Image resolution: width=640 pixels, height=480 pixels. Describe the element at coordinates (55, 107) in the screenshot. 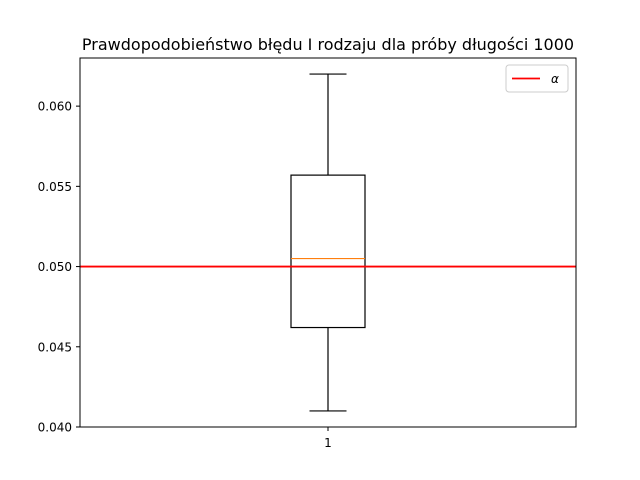

I see `y-tick-label: 0.060` at that location.